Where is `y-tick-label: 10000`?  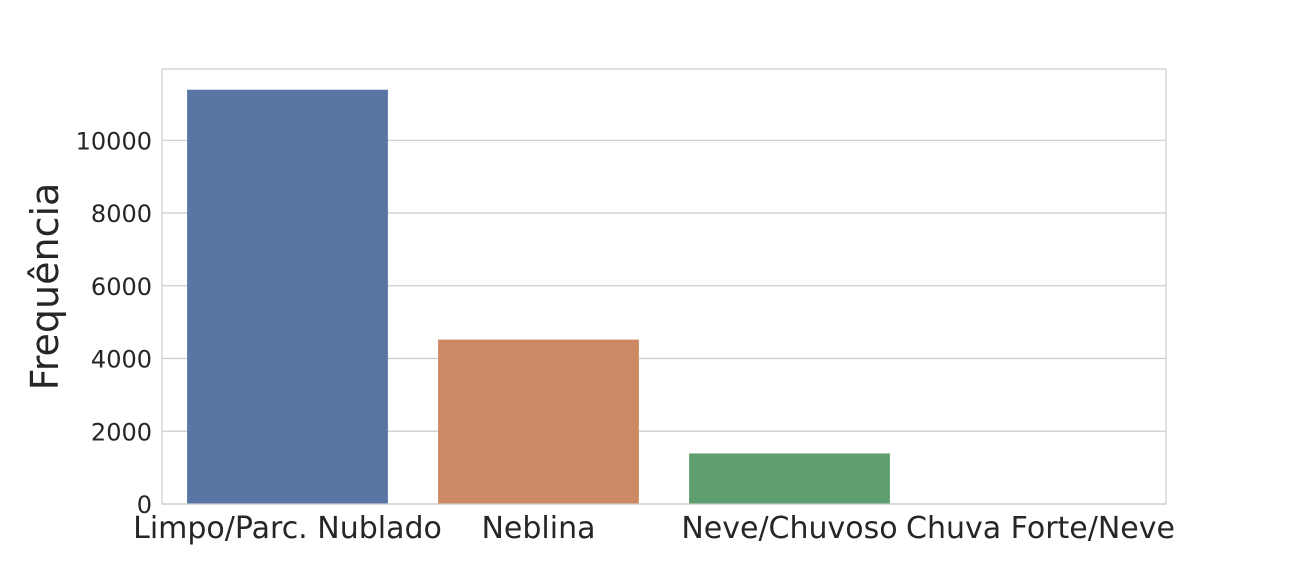 y-tick-label: 10000 is located at coordinates (114, 141).